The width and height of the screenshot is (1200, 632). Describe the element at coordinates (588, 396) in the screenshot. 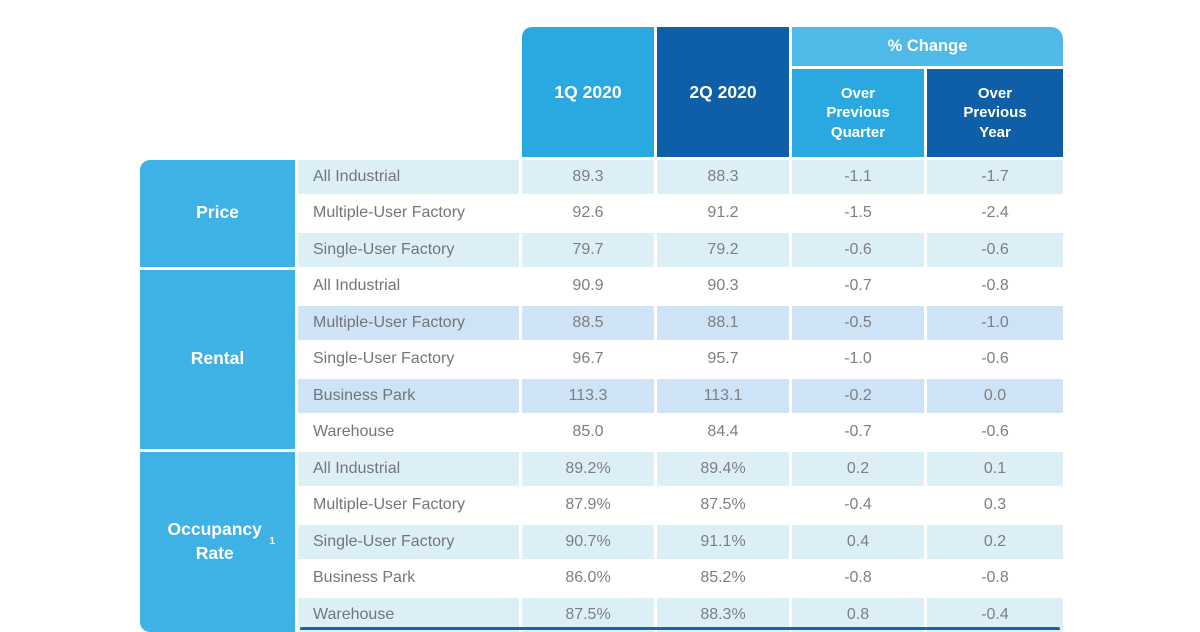

I see `value-q1: 113.3` at that location.